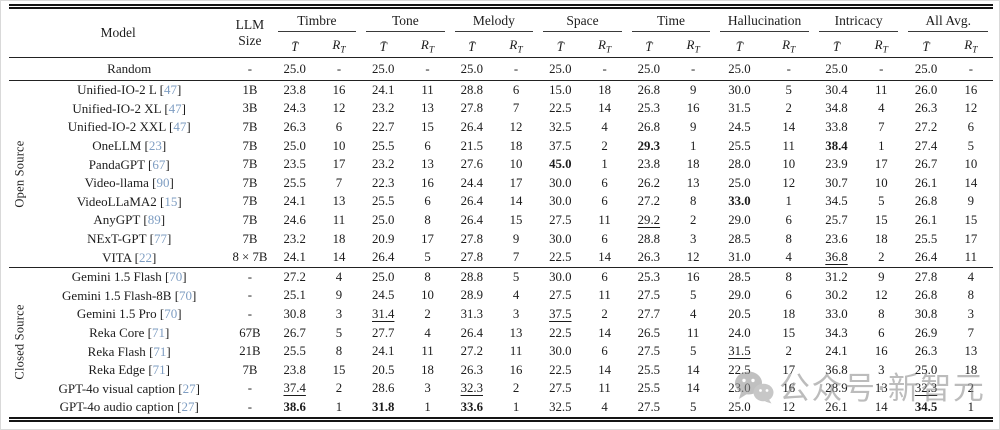 The height and width of the screenshot is (430, 1000). What do you see at coordinates (294, 219) in the screenshot?
I see `score-value: 24.6` at bounding box center [294, 219].